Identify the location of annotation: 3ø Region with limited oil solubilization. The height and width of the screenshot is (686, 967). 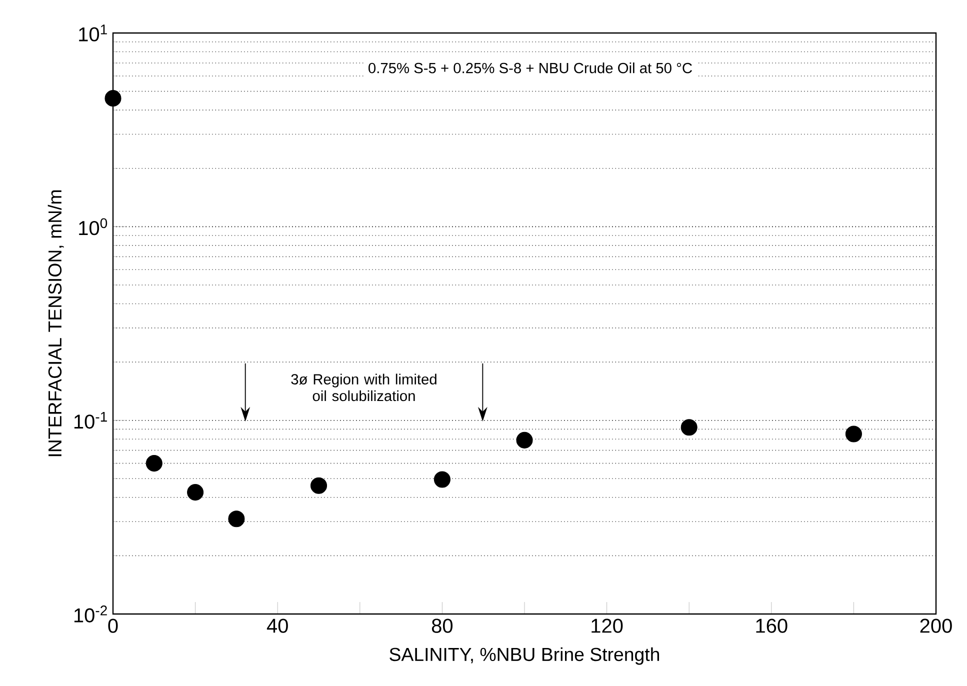
(363, 388).